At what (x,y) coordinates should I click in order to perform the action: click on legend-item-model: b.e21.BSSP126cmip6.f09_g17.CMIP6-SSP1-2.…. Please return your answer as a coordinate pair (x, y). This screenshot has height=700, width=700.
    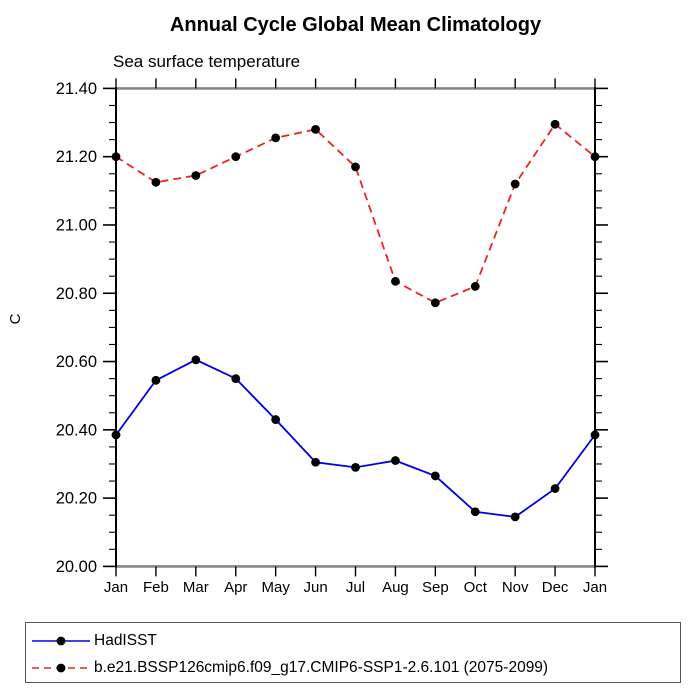
    Looking at the image, I should click on (355, 667).